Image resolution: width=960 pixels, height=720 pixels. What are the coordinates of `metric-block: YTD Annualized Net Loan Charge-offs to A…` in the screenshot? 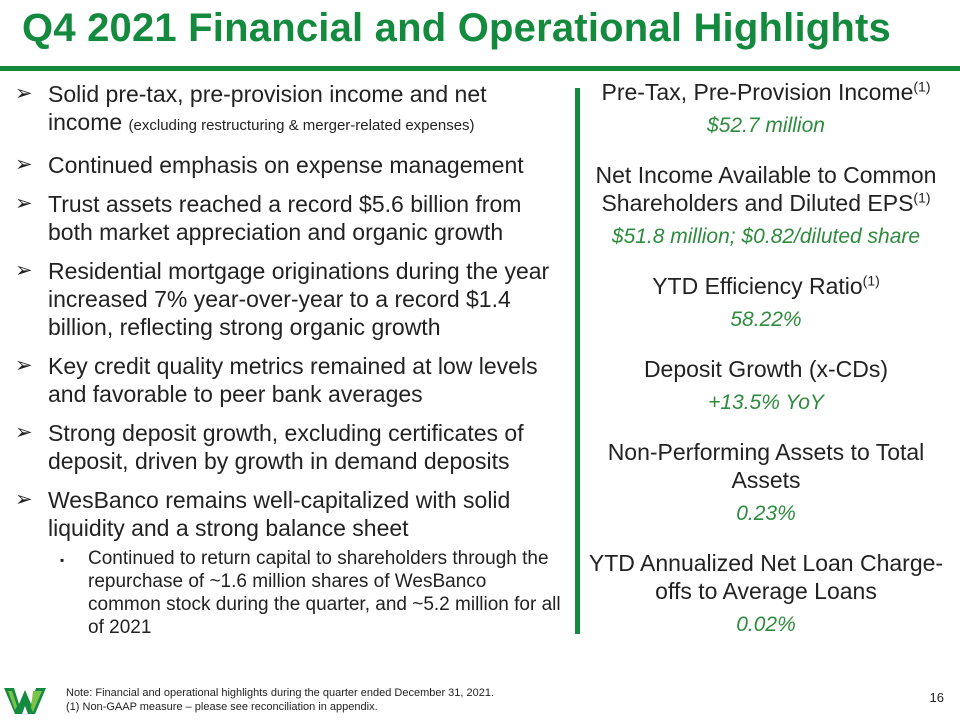 It's located at (766, 593).